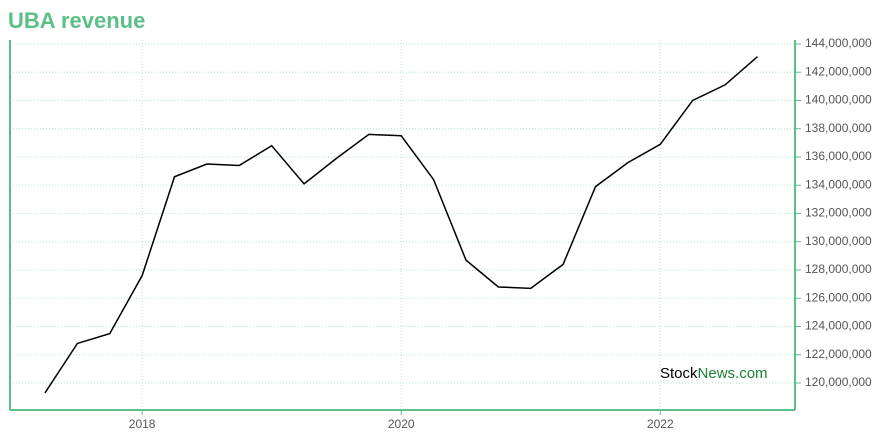  Describe the element at coordinates (838, 43) in the screenshot. I see `y-tick-label: 144,000,000` at that location.